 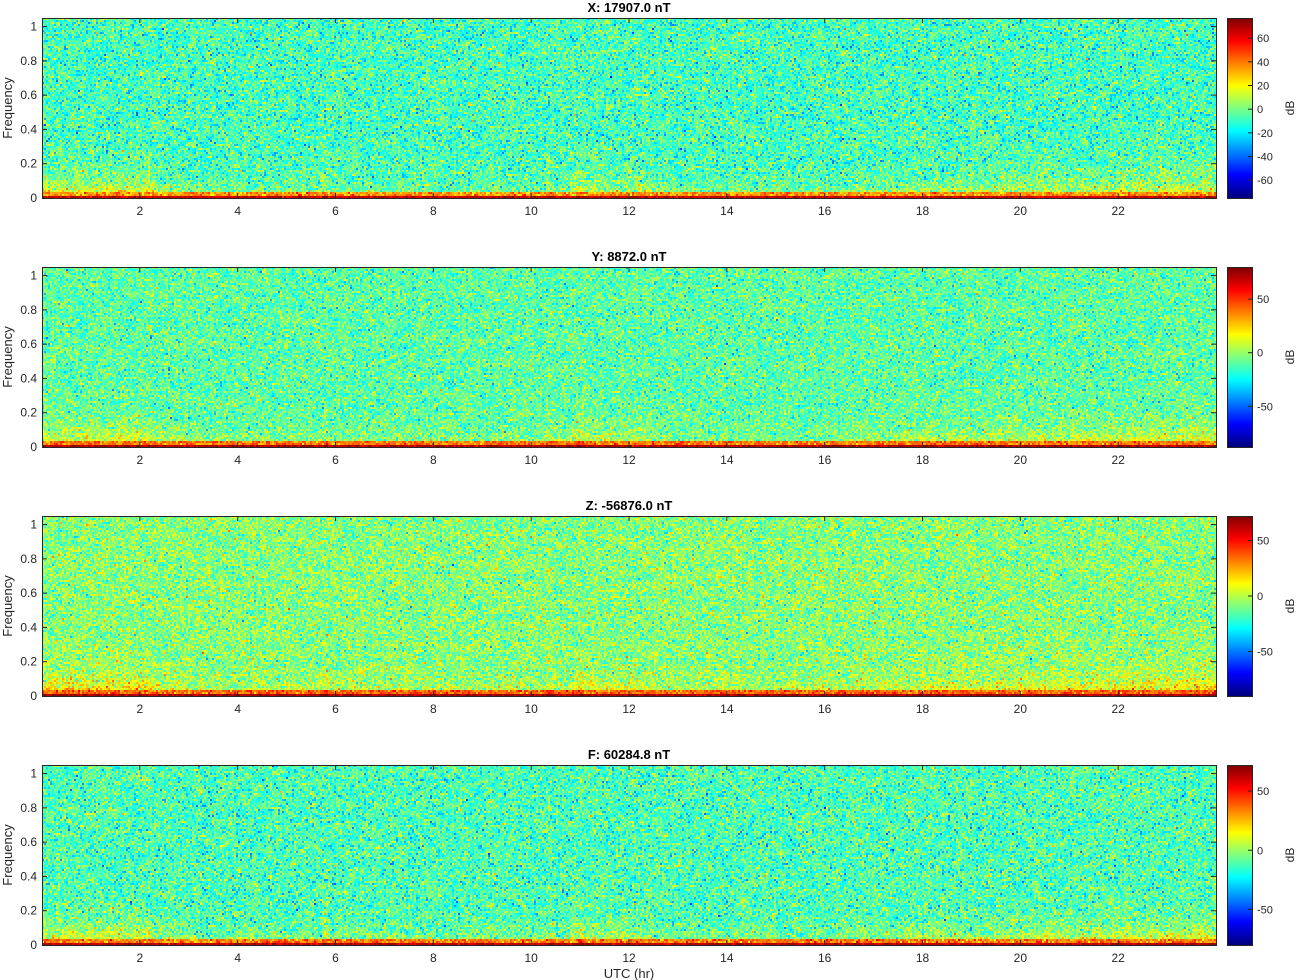 I want to click on colorbar-z, so click(x=1239, y=606).